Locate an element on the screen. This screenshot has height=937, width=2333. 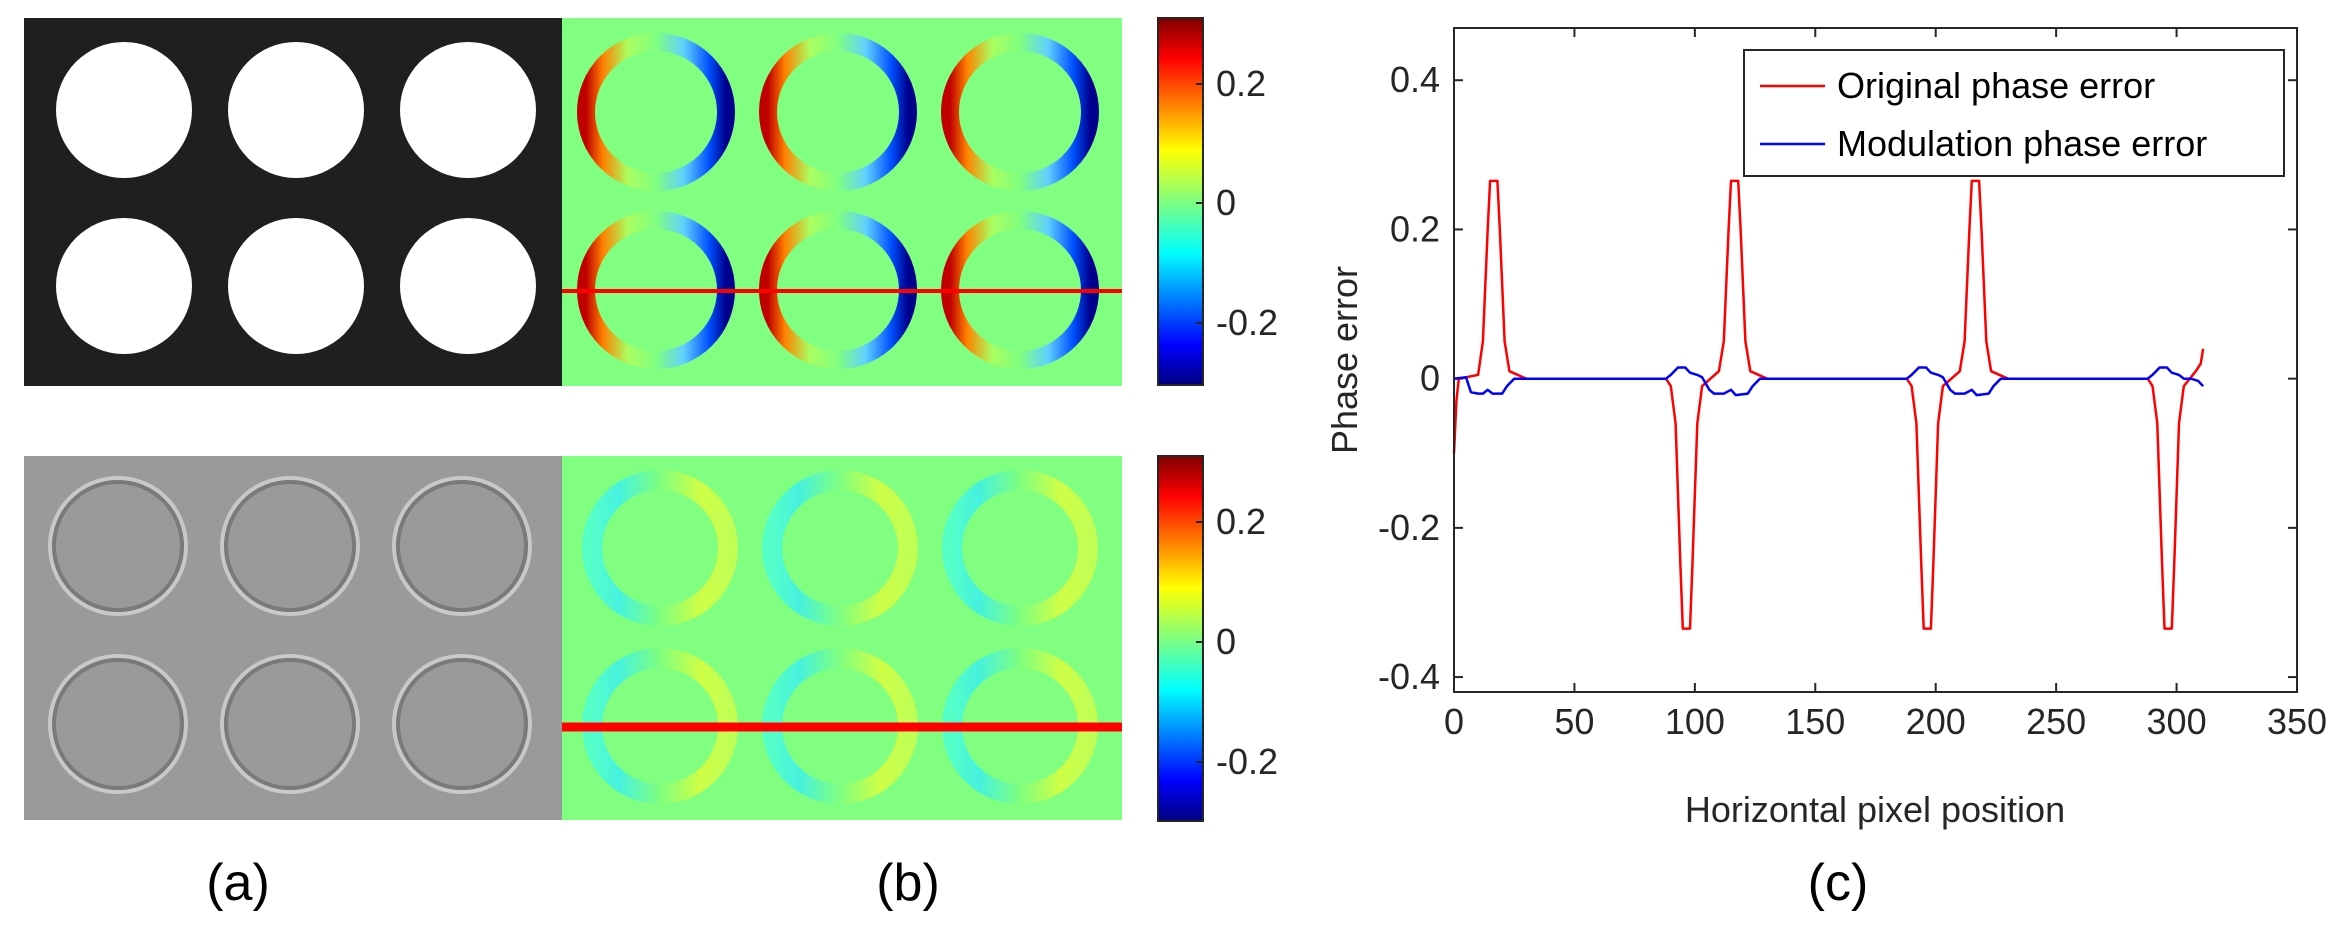
y-axis-label: Phase error is located at coordinates (1344, 360).